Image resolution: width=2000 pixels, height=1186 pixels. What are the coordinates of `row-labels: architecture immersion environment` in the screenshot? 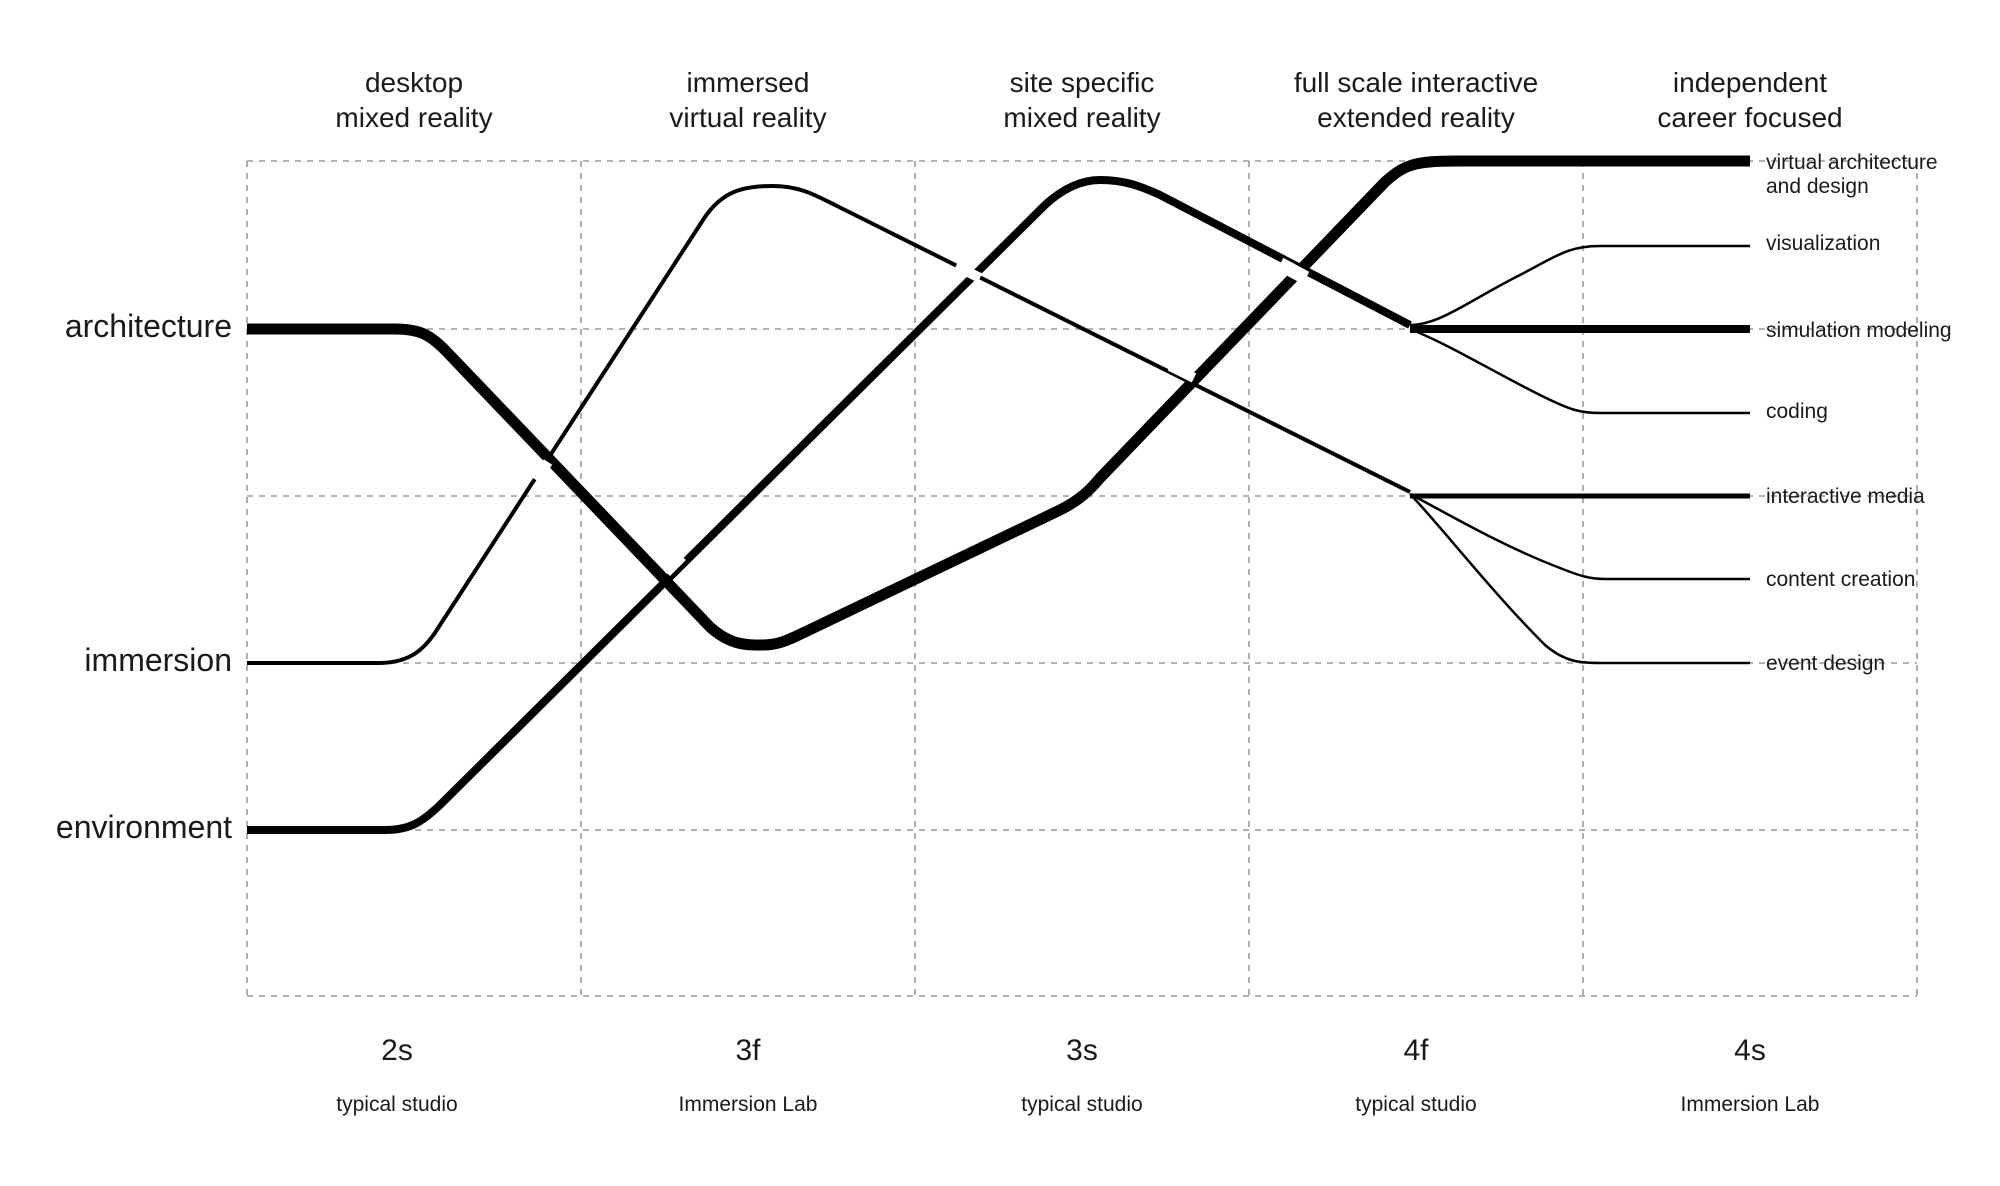 It's located at (144, 576).